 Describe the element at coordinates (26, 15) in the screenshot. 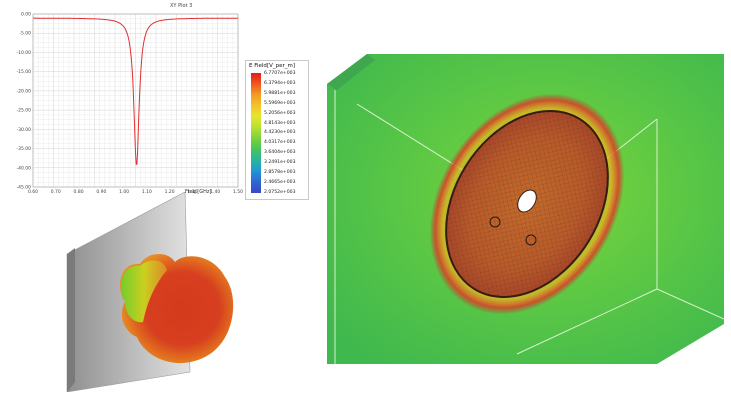

I see `plot-y-tick: 0.00` at that location.